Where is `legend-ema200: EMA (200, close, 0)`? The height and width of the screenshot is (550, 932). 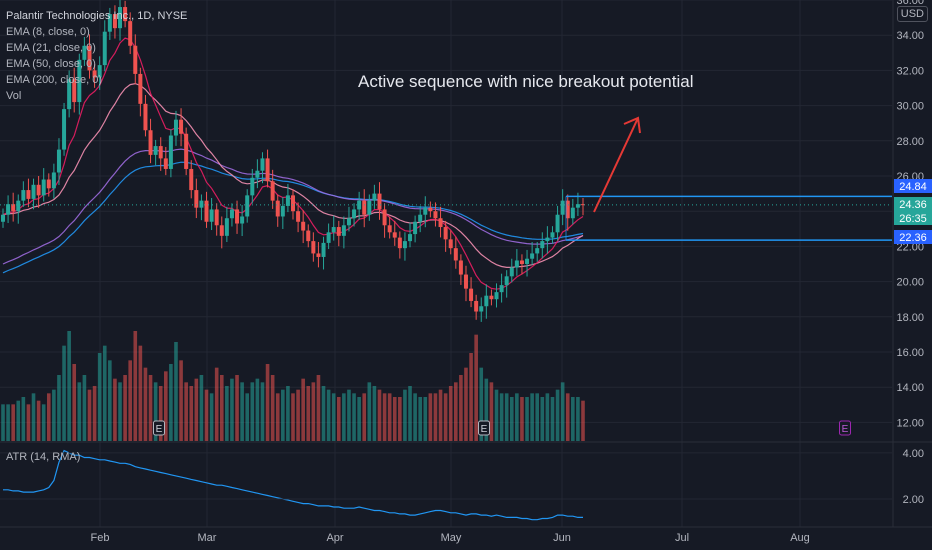
legend-ema200: EMA (200, close, 0) is located at coordinates (54, 80).